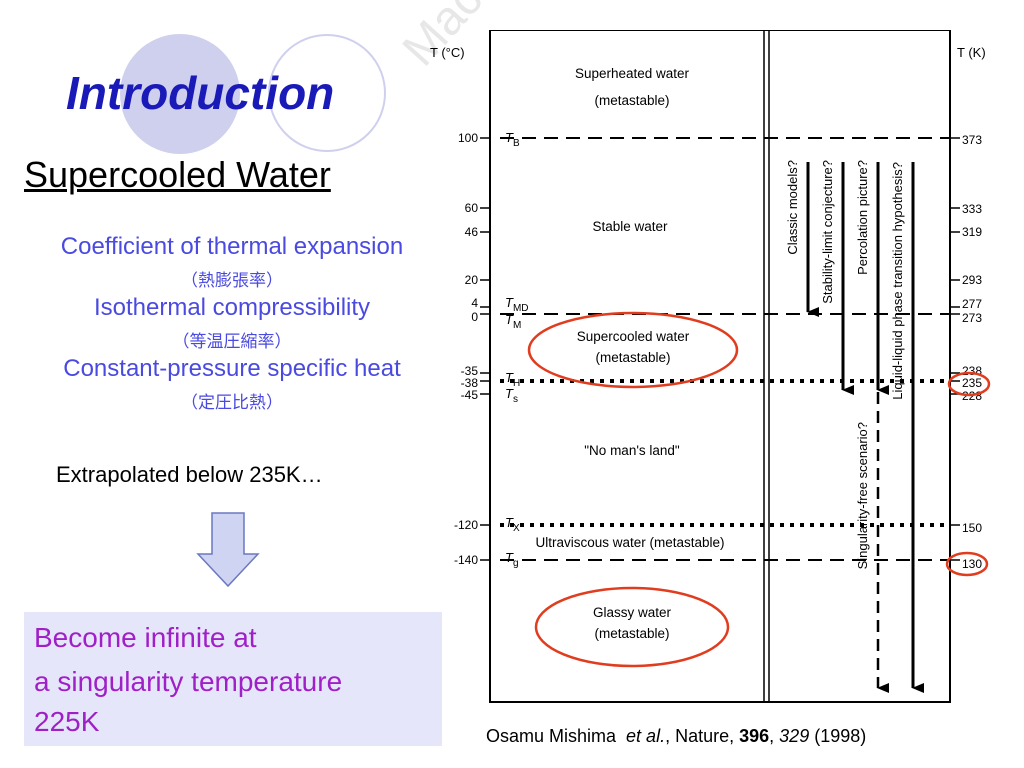  What do you see at coordinates (232, 246) in the screenshot?
I see `property-thermal-expansion: Coefficient of thermal expansion` at bounding box center [232, 246].